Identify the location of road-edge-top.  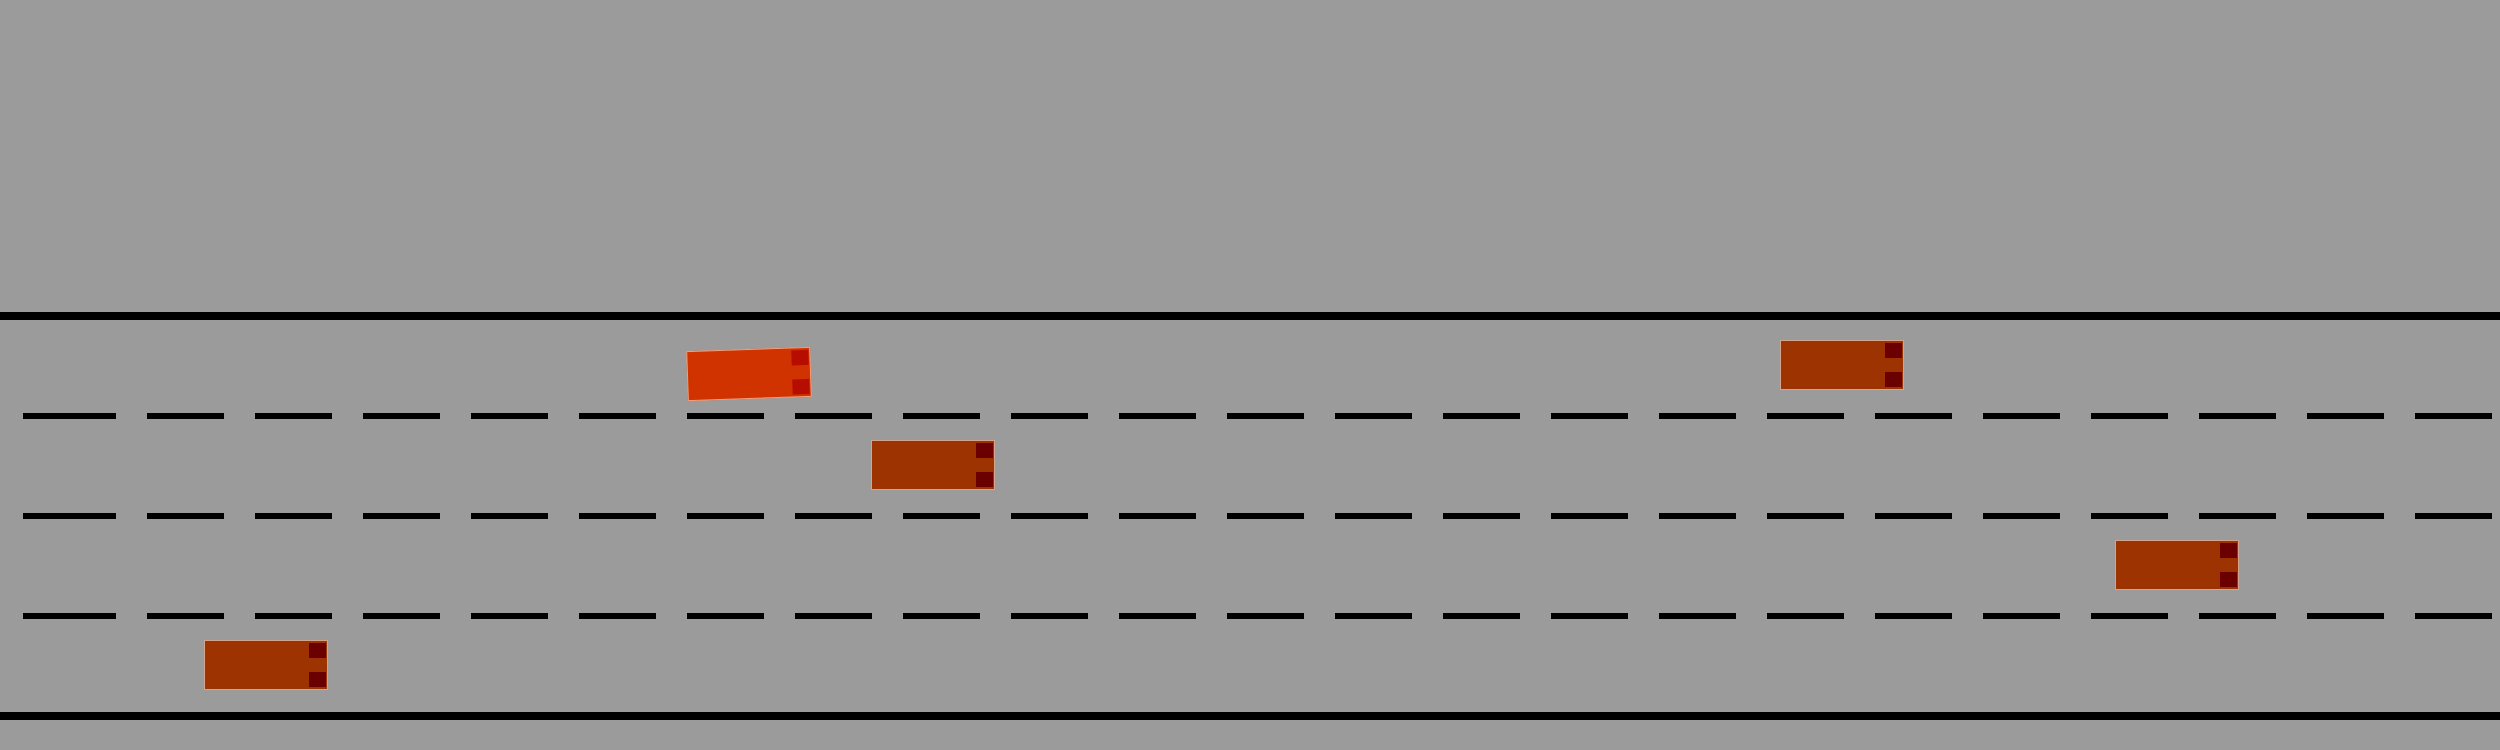
(1250, 316).